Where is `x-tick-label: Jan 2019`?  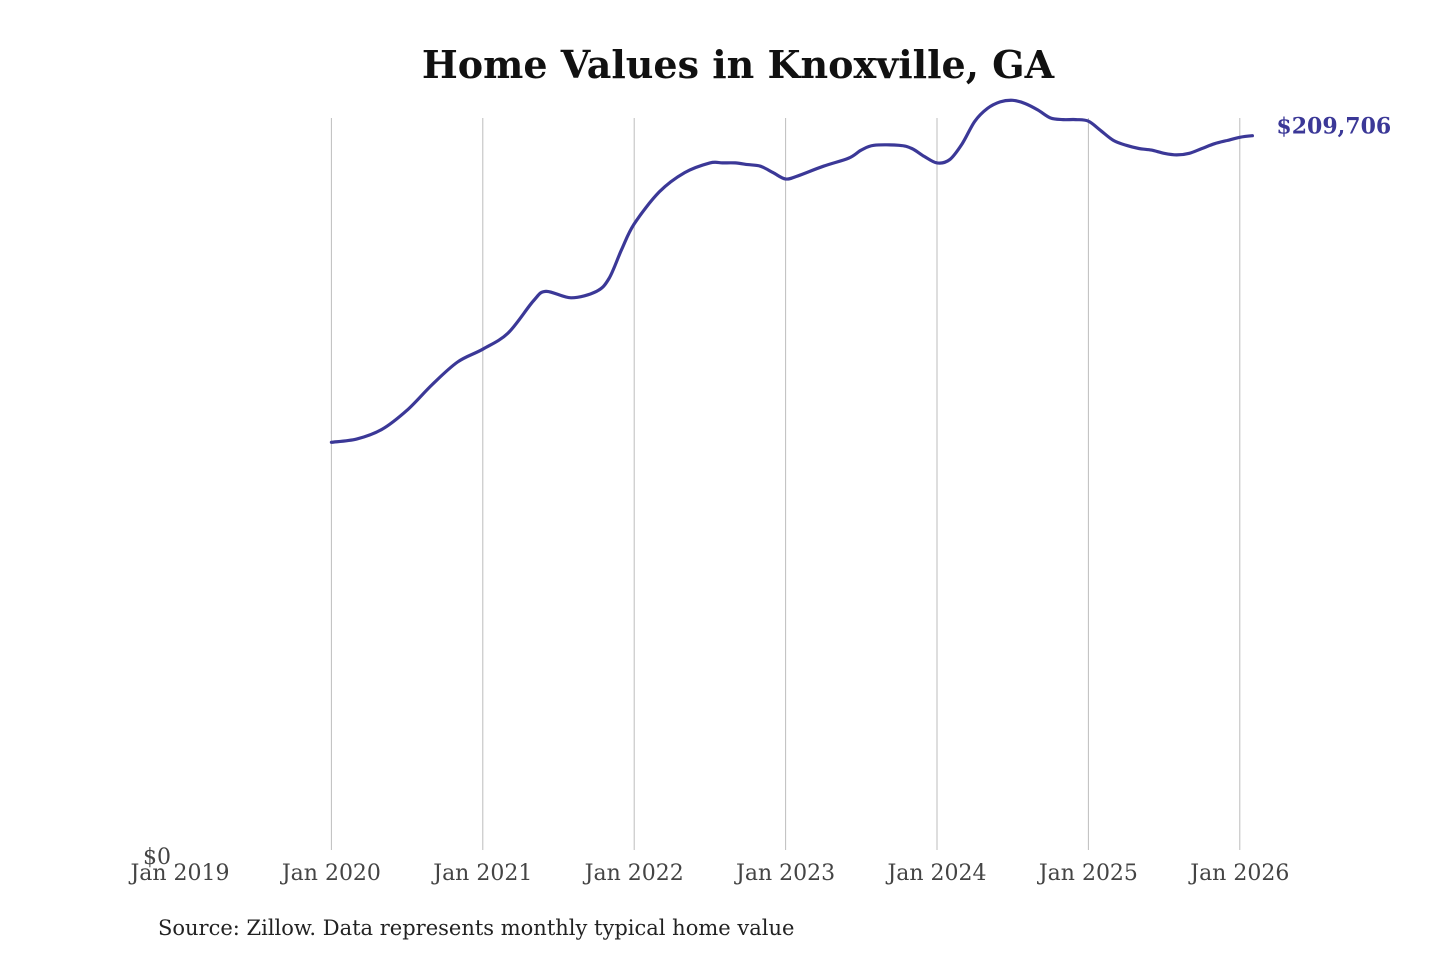 x-tick-label: Jan 2019 is located at coordinates (178, 873).